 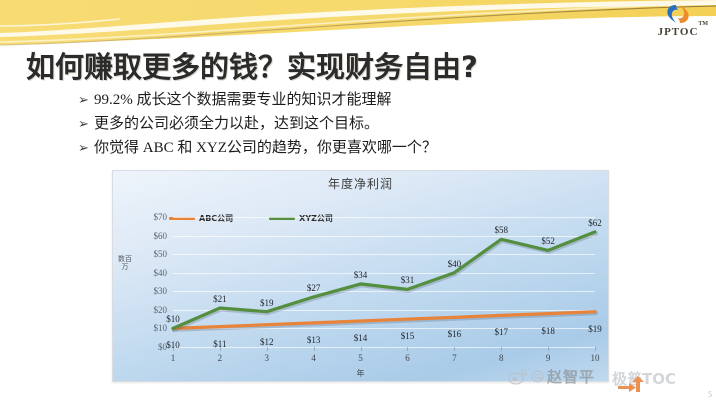 What do you see at coordinates (173, 358) in the screenshot?
I see `x-axis-tick-label: 1` at bounding box center [173, 358].